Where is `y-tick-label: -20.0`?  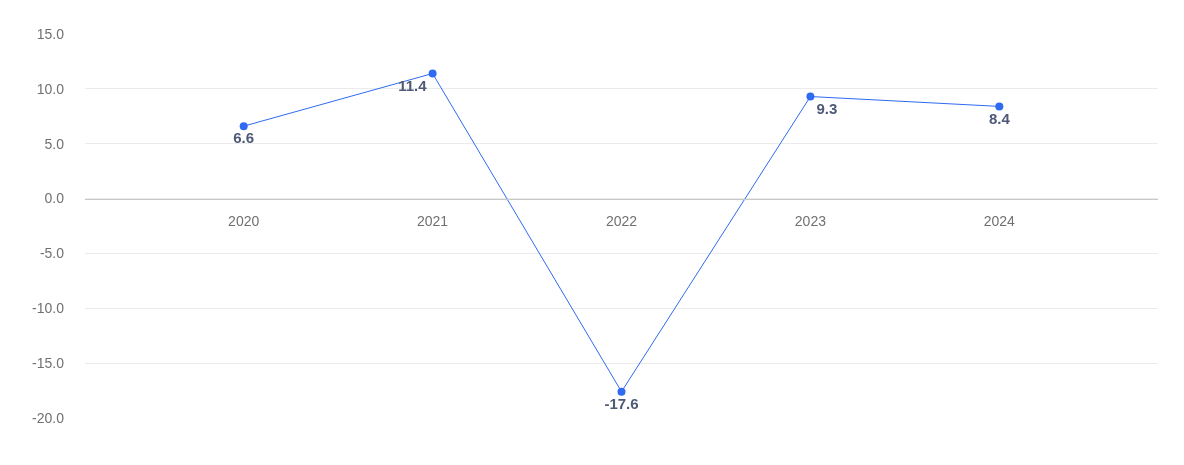
y-tick-label: -20.0 is located at coordinates (48, 417).